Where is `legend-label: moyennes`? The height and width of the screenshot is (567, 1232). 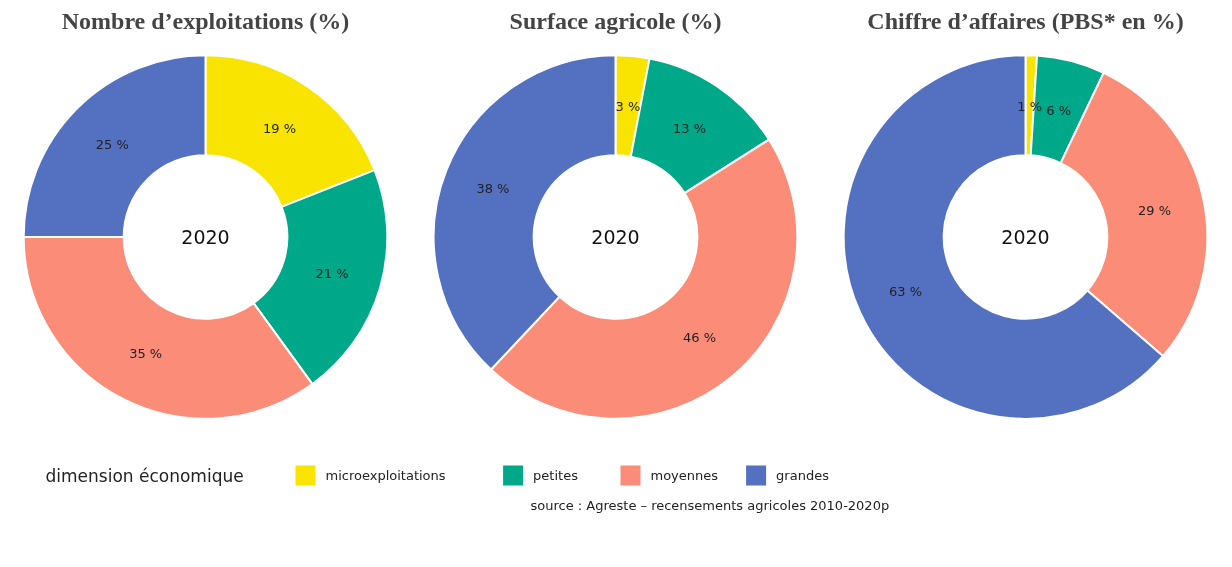 legend-label: moyennes is located at coordinates (684, 475).